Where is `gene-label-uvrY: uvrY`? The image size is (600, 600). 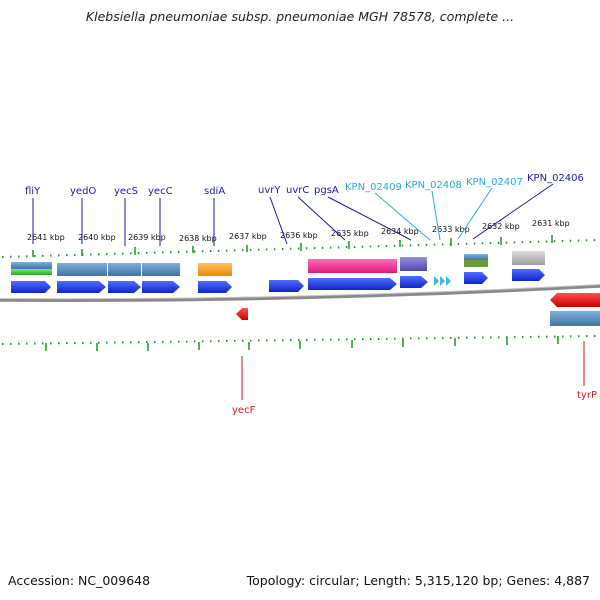
gene-label-uvrY: uvrY is located at coordinates (269, 190).